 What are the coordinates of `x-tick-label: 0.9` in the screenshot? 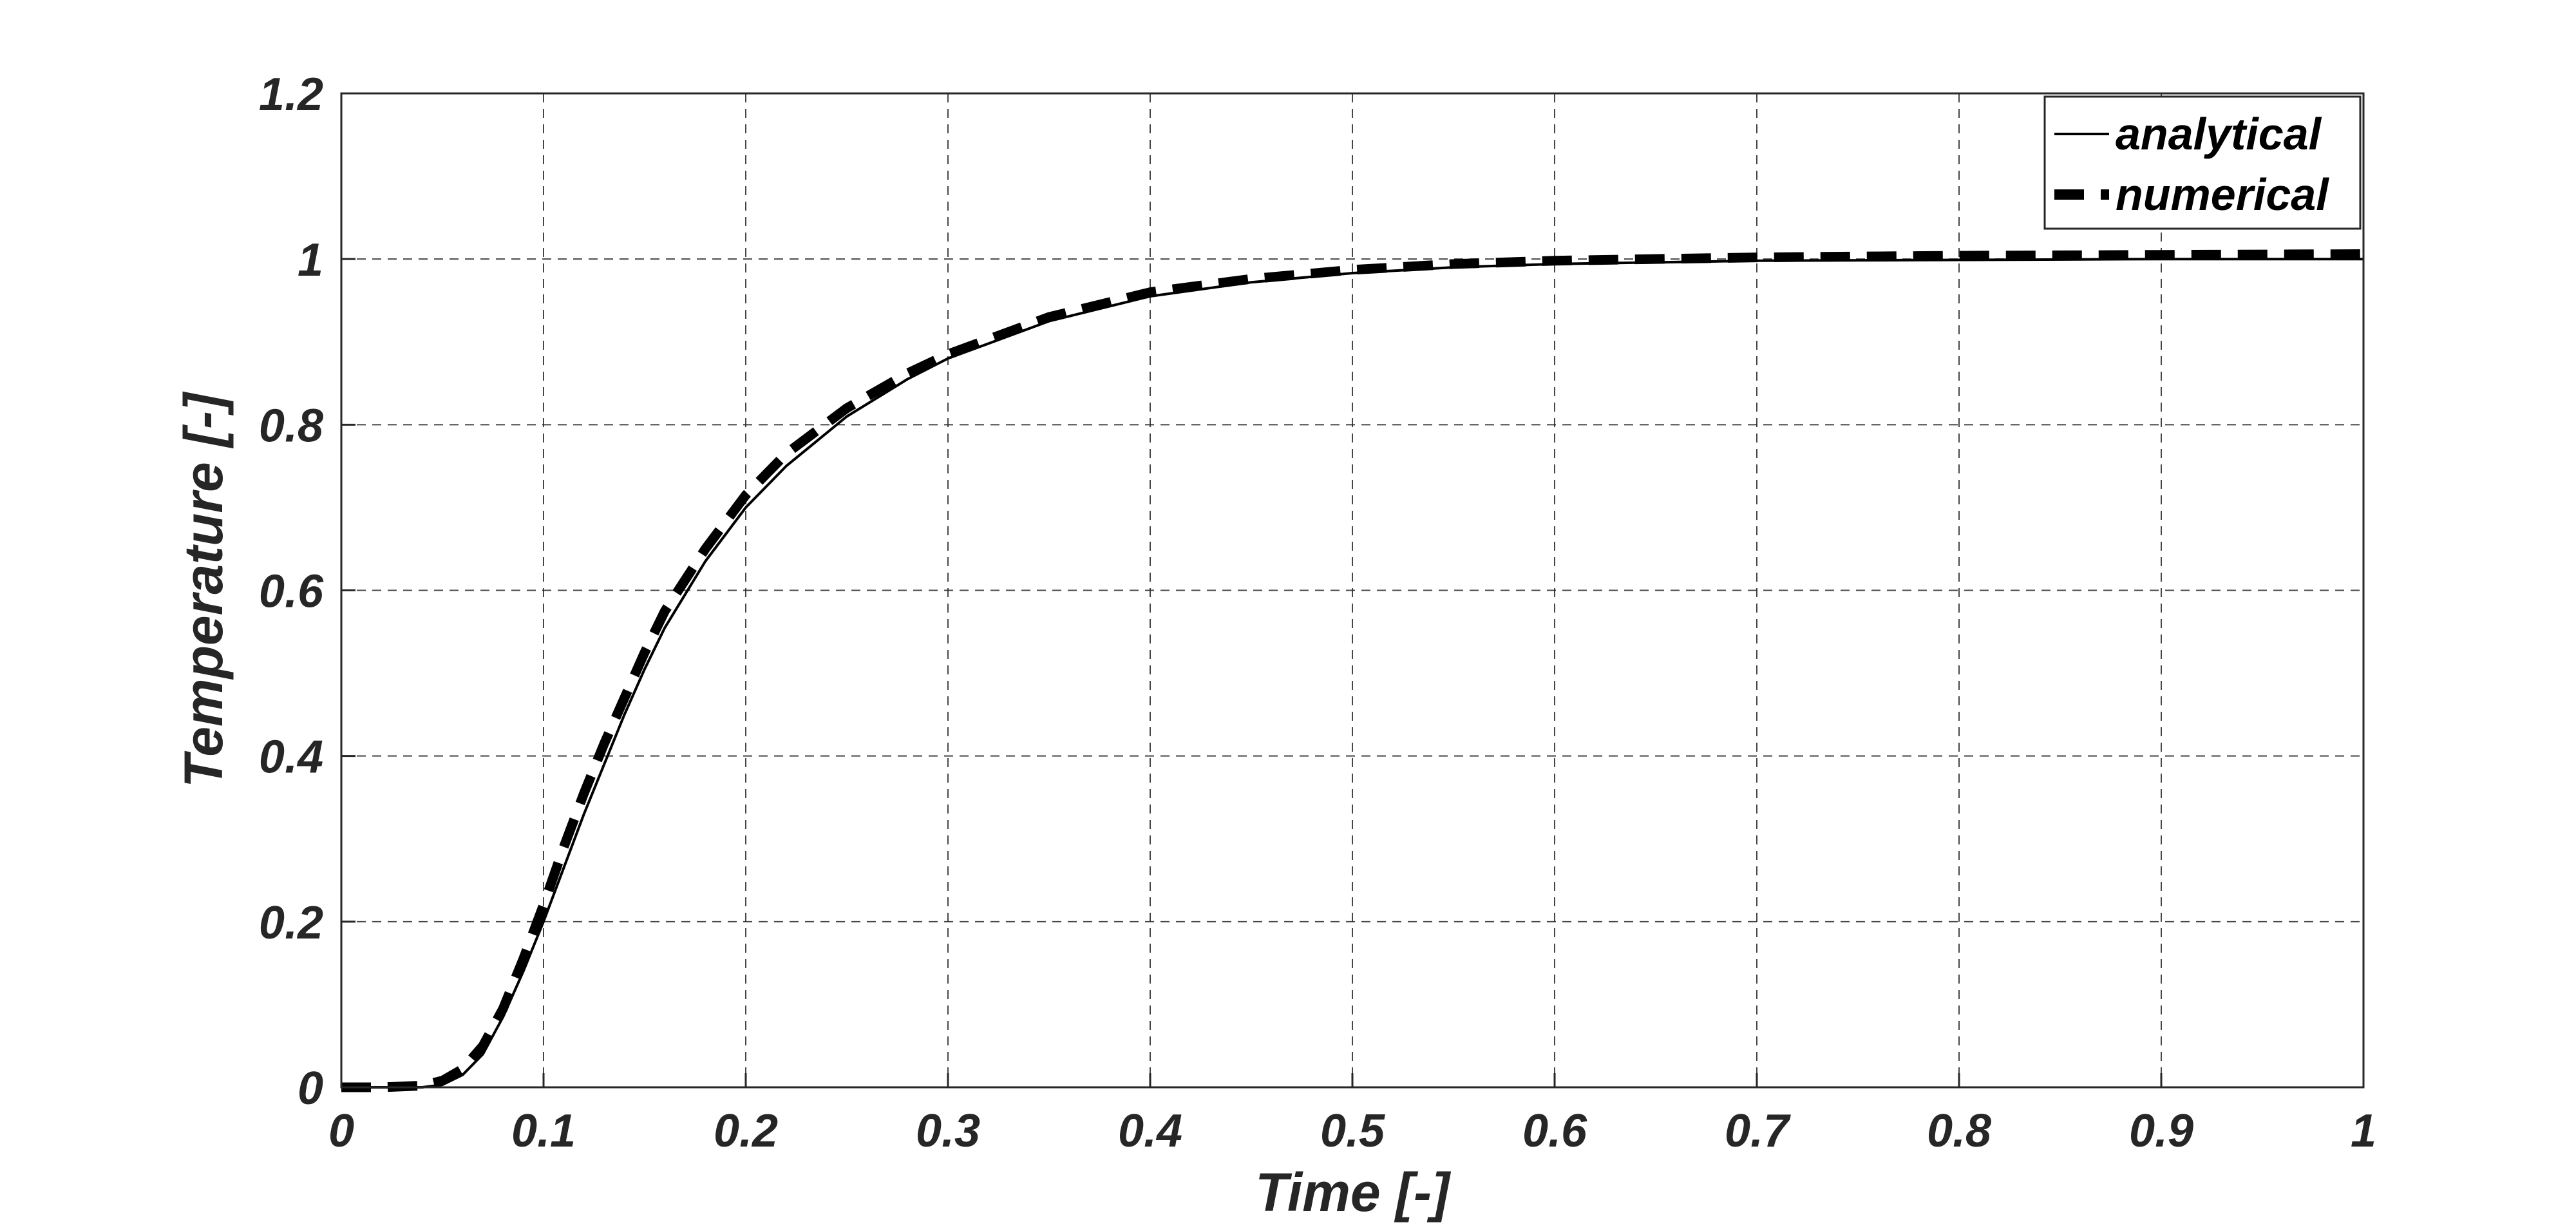 It's located at (2161, 1131).